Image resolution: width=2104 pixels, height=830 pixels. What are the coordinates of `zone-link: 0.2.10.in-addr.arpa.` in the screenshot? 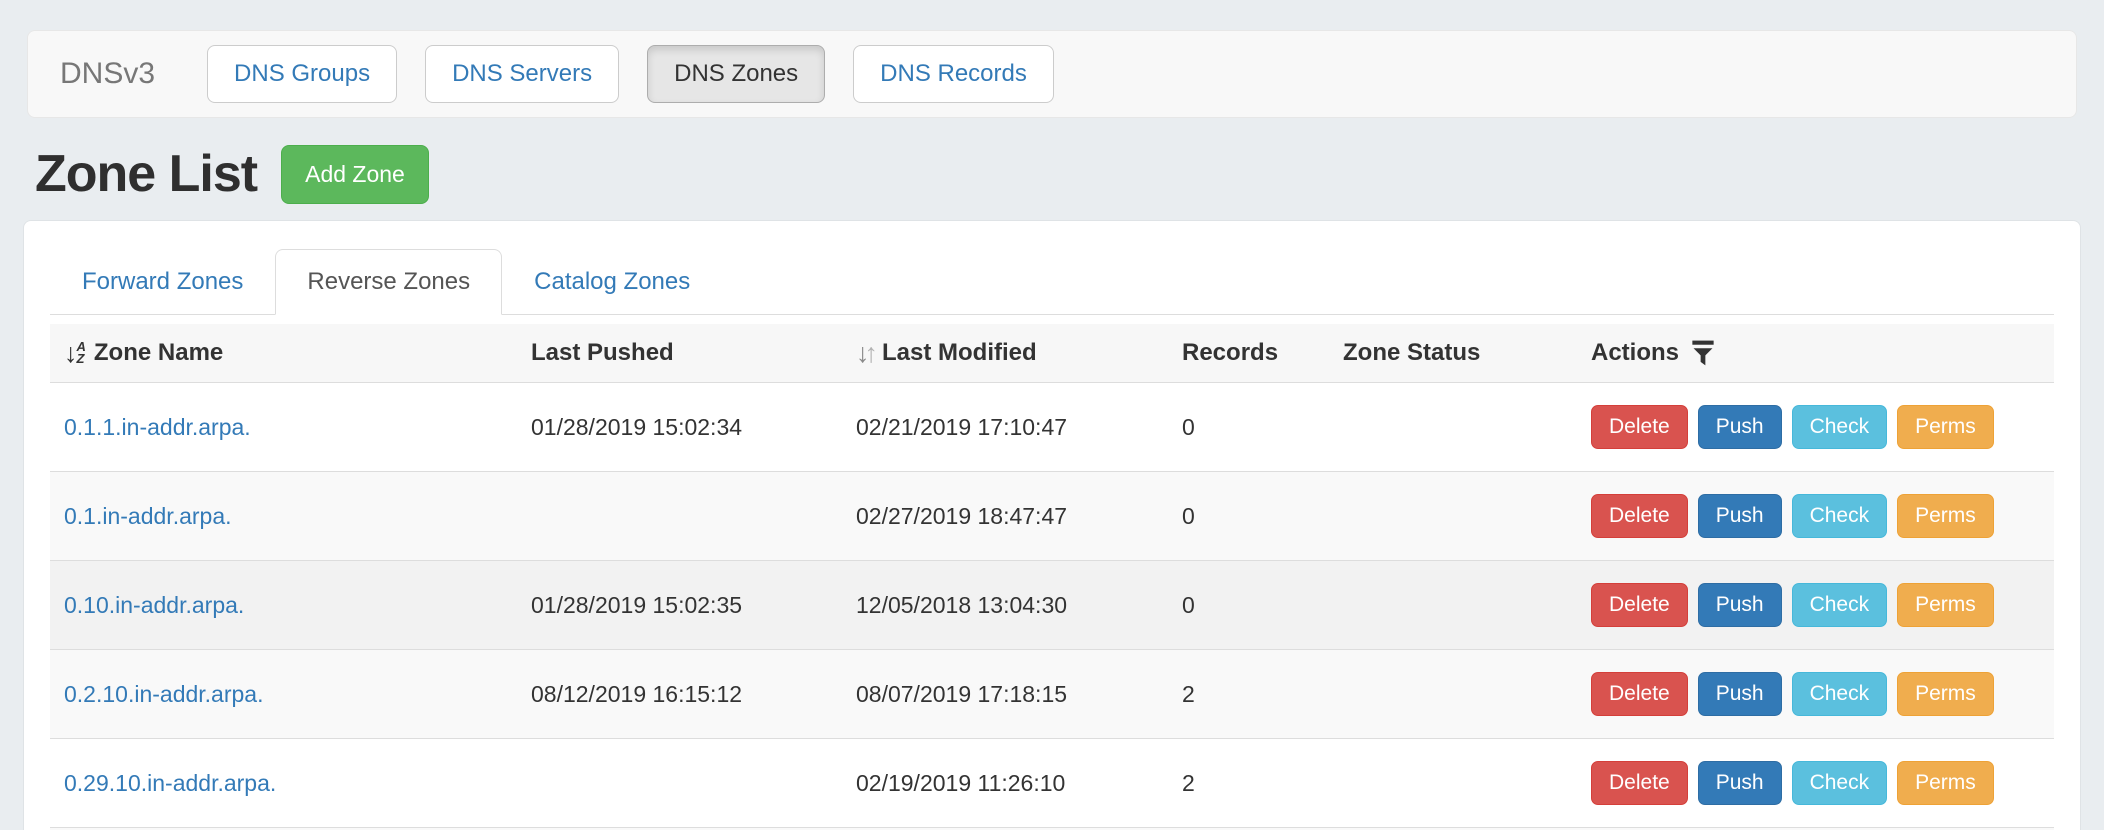 It's located at (164, 693).